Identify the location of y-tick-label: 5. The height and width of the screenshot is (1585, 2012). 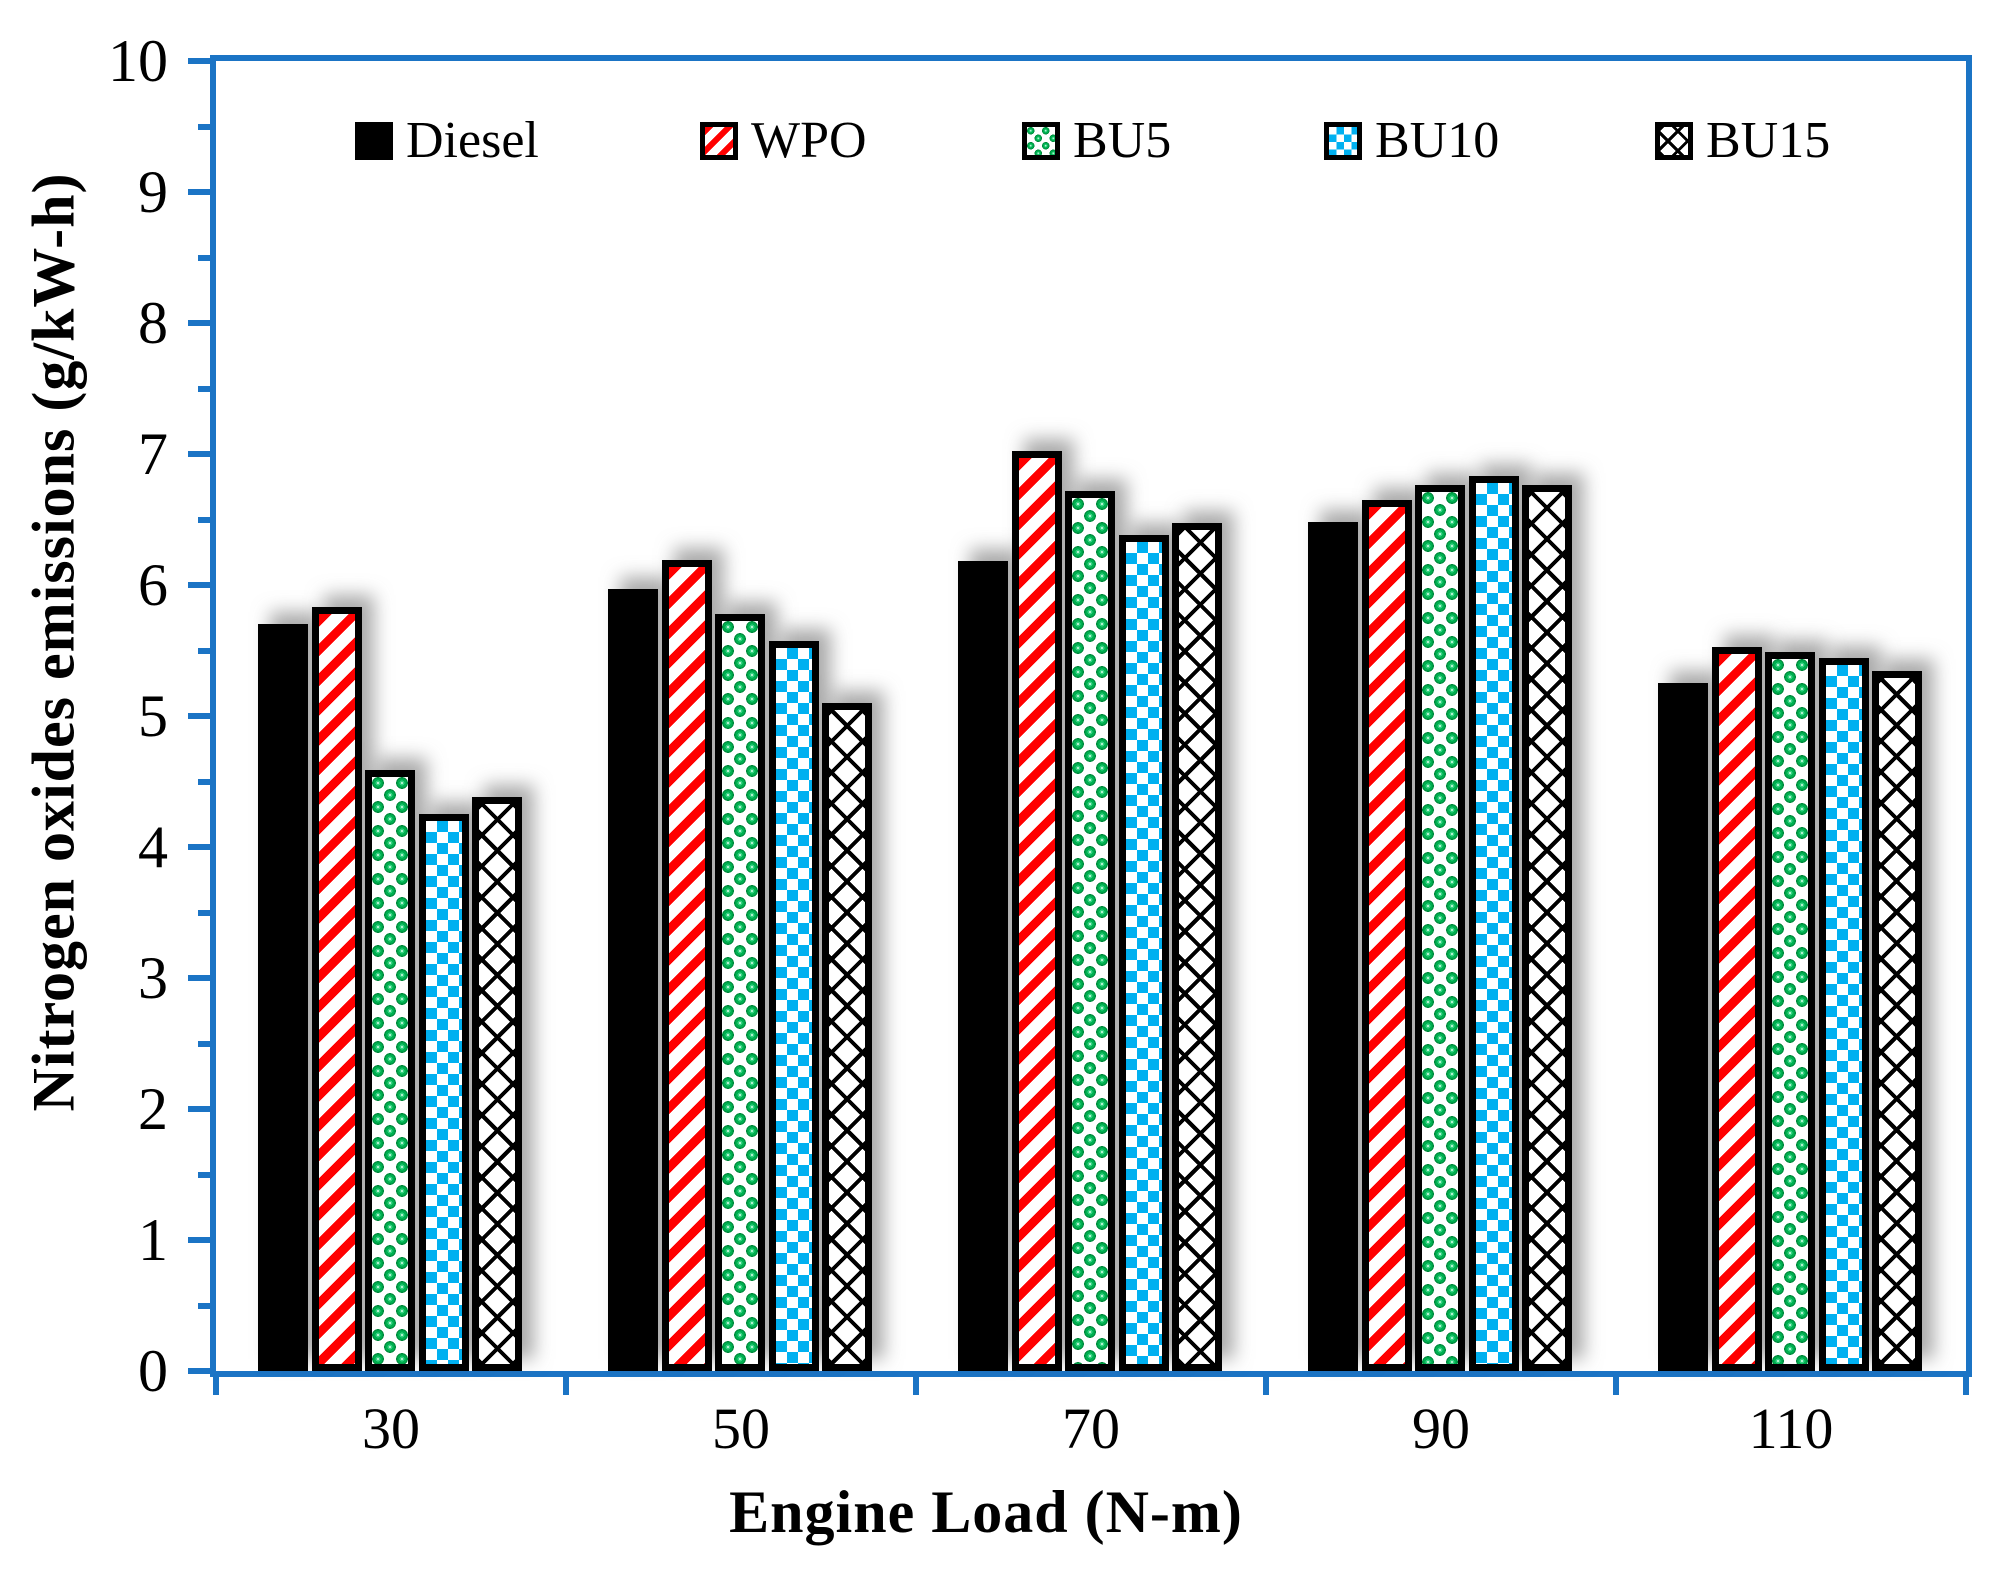
(153, 716).